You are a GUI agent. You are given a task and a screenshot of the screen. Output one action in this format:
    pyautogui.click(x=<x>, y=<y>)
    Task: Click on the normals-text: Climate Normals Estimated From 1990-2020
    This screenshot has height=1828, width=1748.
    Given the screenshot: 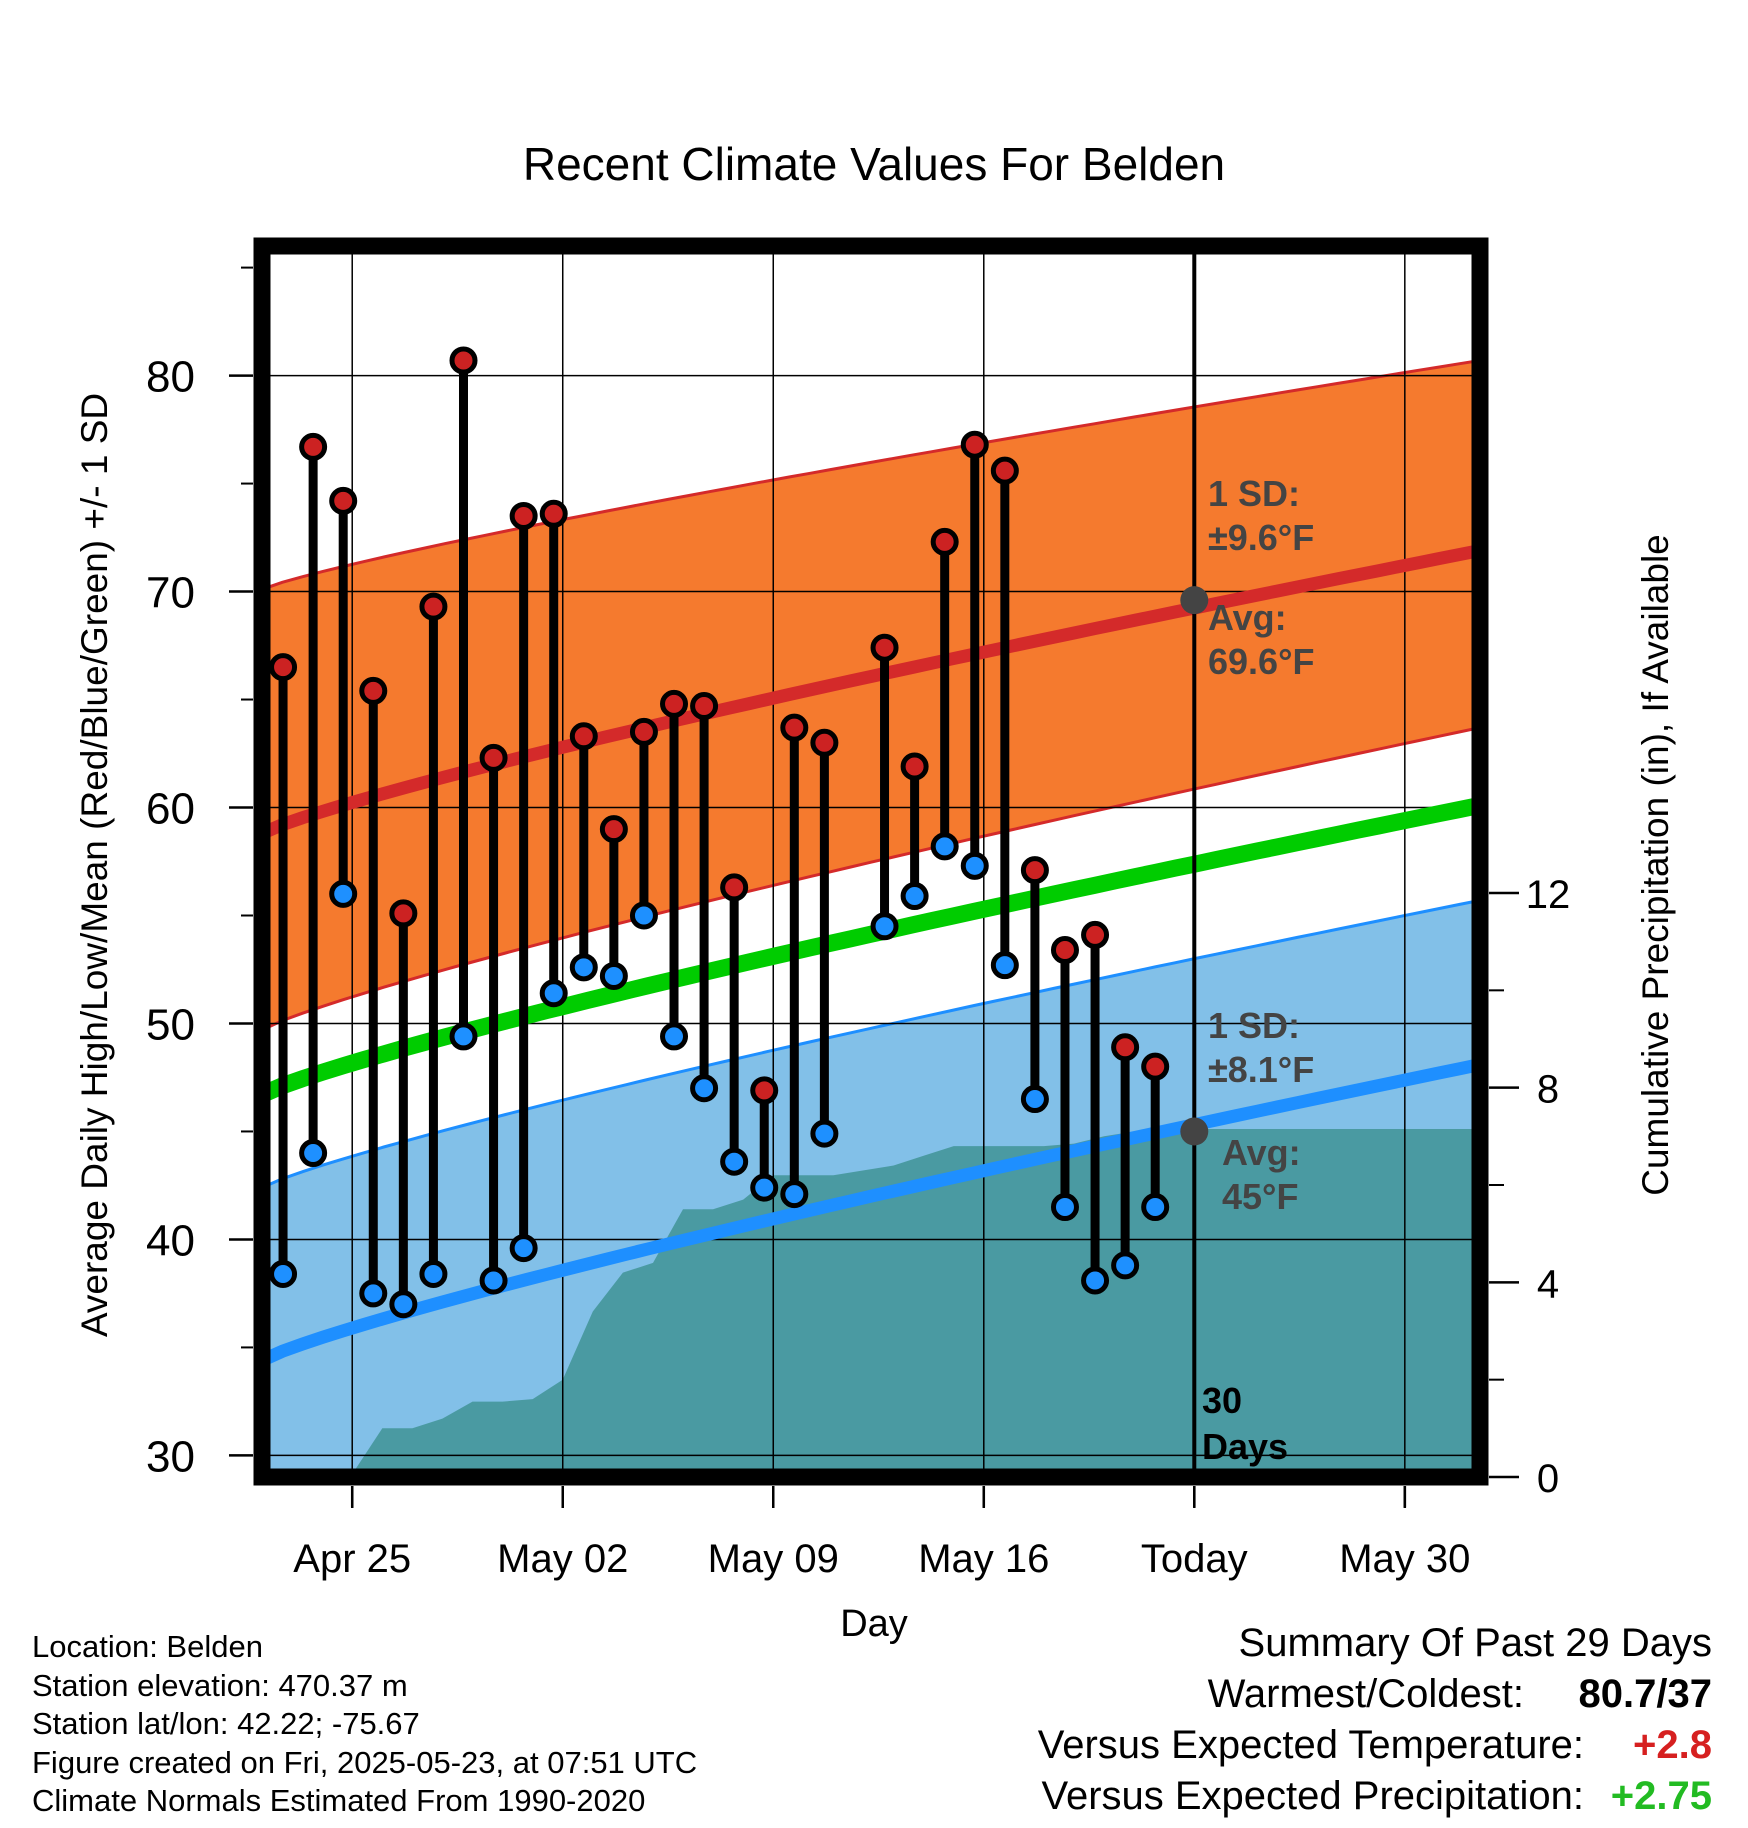 What is the action you would take?
    pyautogui.click(x=339, y=1800)
    